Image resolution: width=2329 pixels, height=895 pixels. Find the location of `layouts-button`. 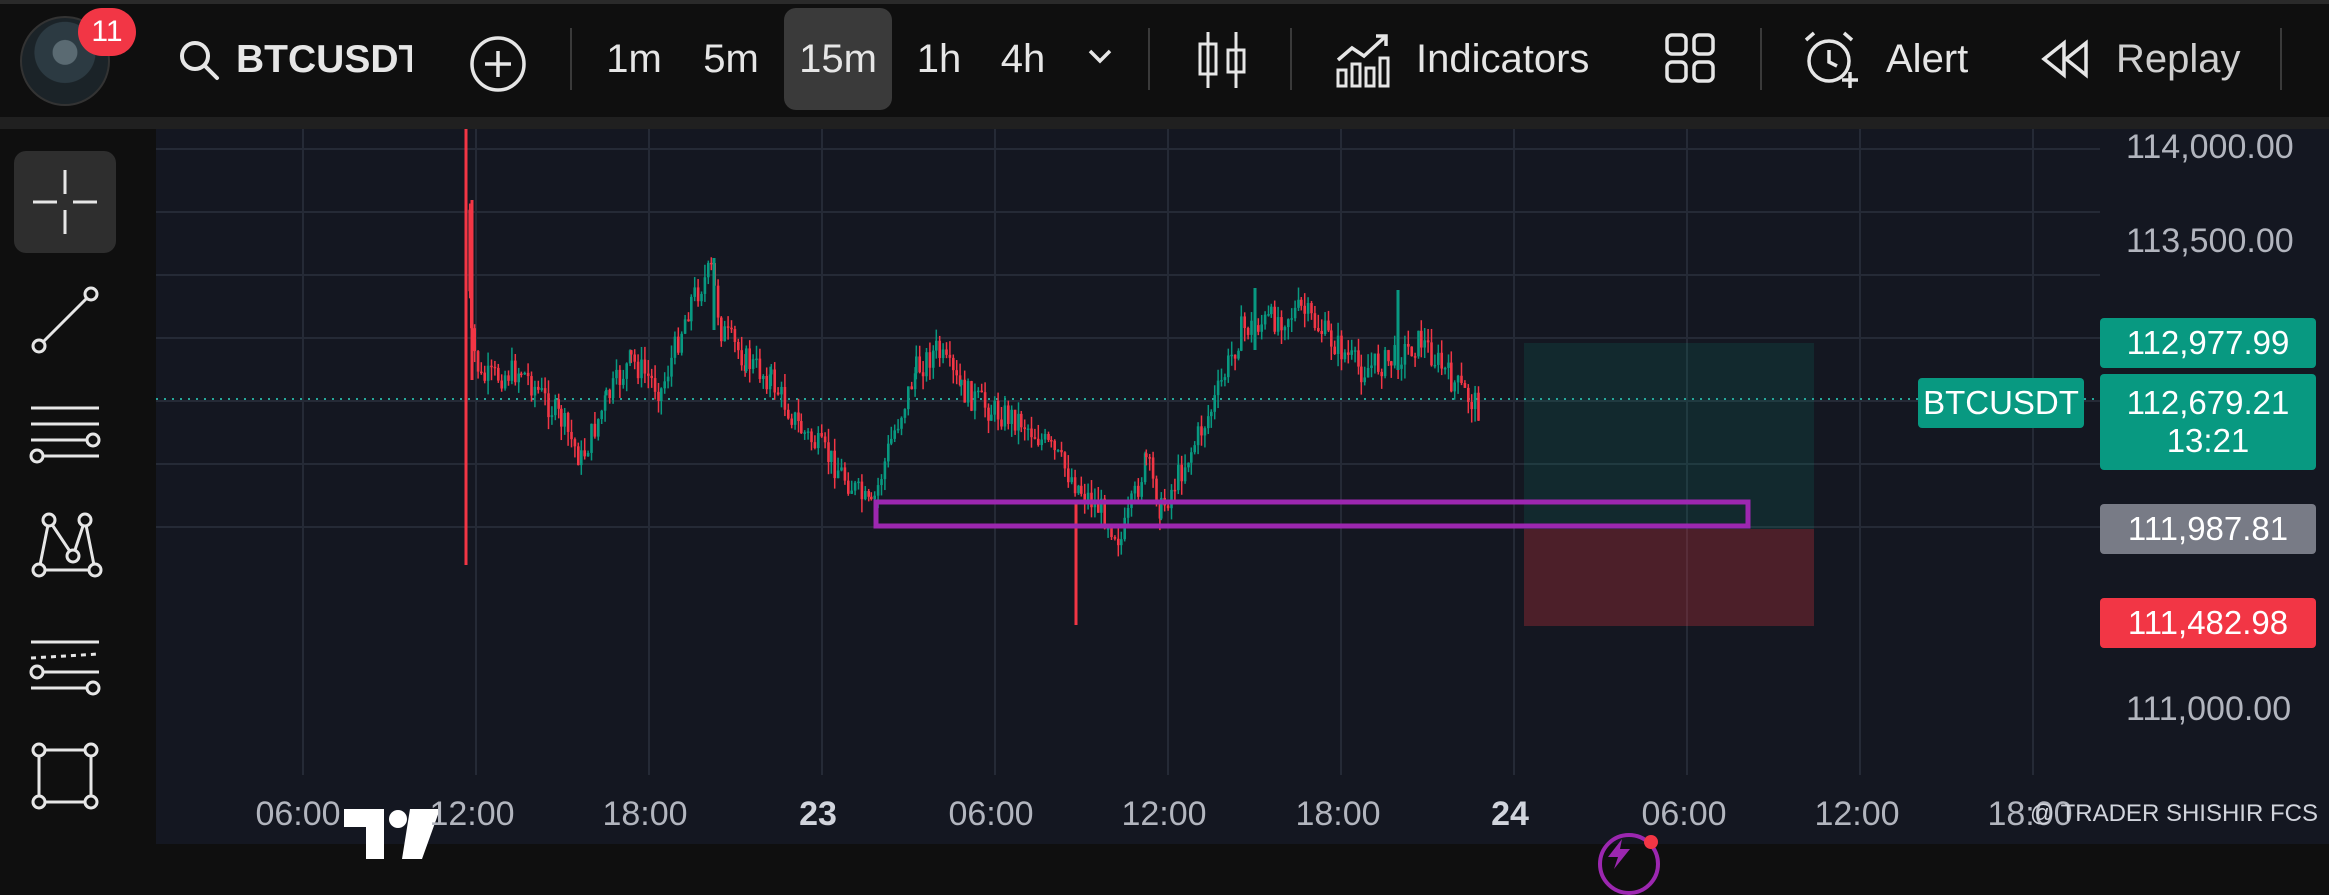

layouts-button is located at coordinates (1690, 58).